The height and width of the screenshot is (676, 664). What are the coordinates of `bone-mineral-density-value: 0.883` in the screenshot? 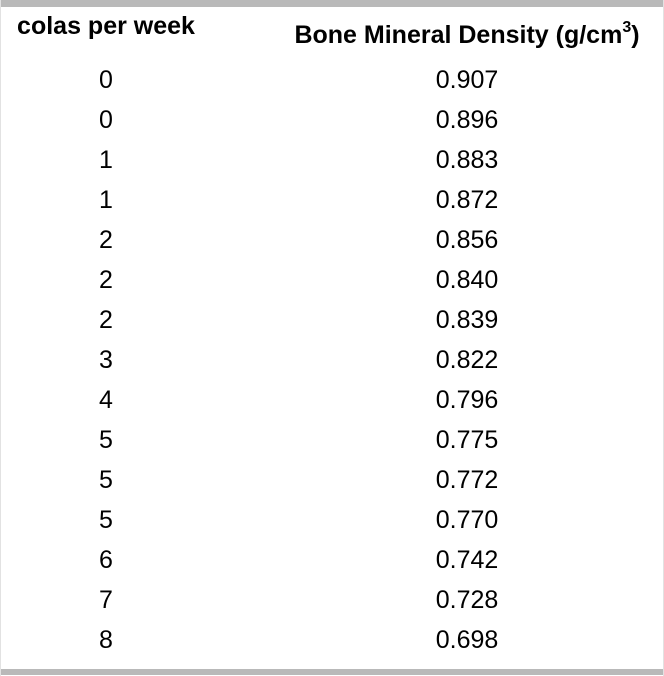 It's located at (467, 159).